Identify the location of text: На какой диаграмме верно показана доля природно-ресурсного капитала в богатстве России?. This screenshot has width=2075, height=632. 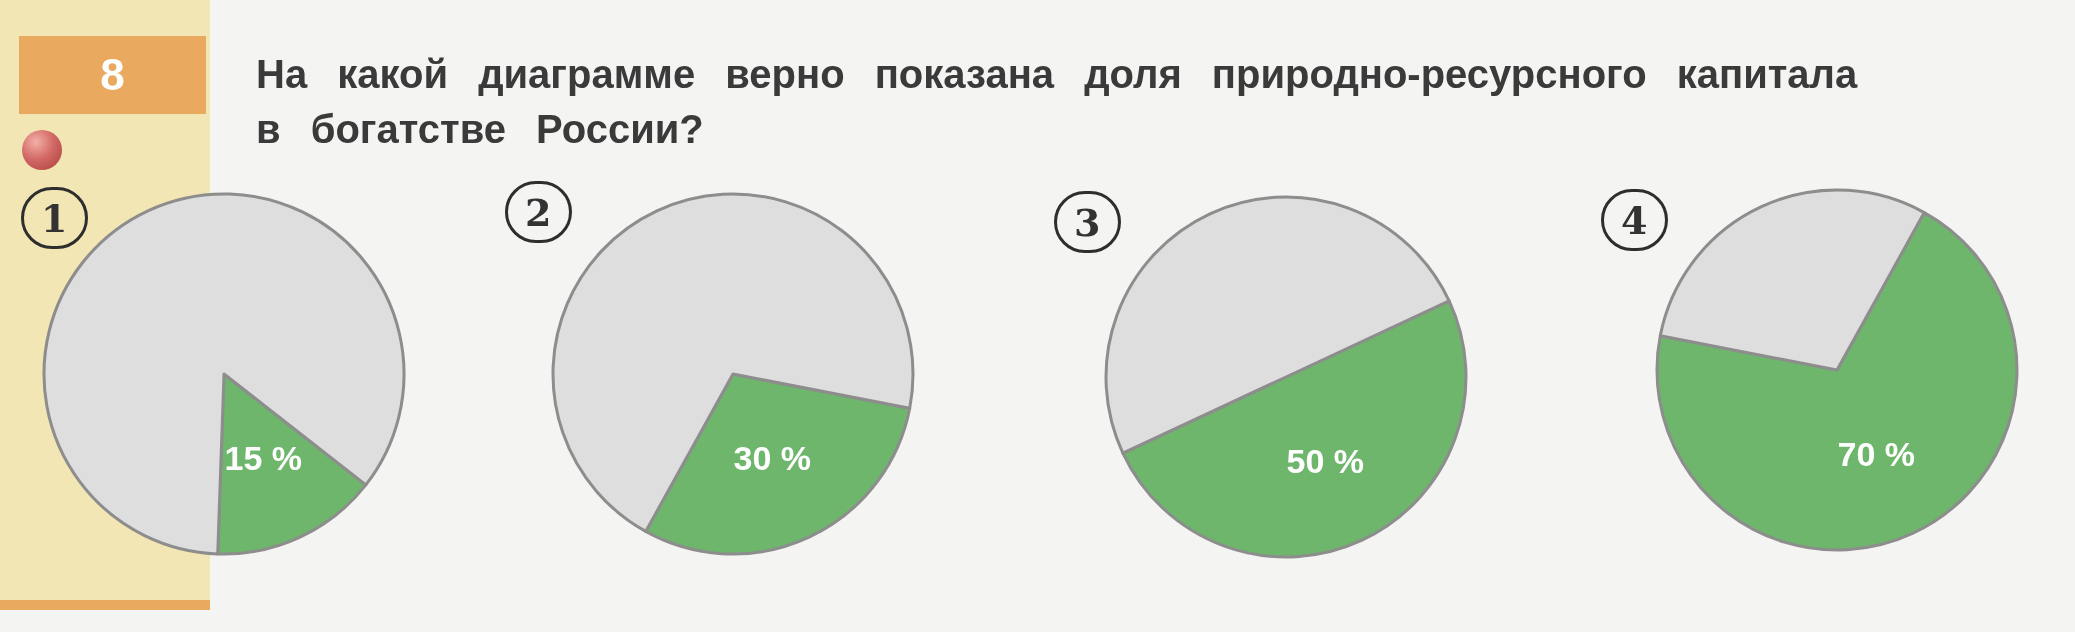
(1057, 102).